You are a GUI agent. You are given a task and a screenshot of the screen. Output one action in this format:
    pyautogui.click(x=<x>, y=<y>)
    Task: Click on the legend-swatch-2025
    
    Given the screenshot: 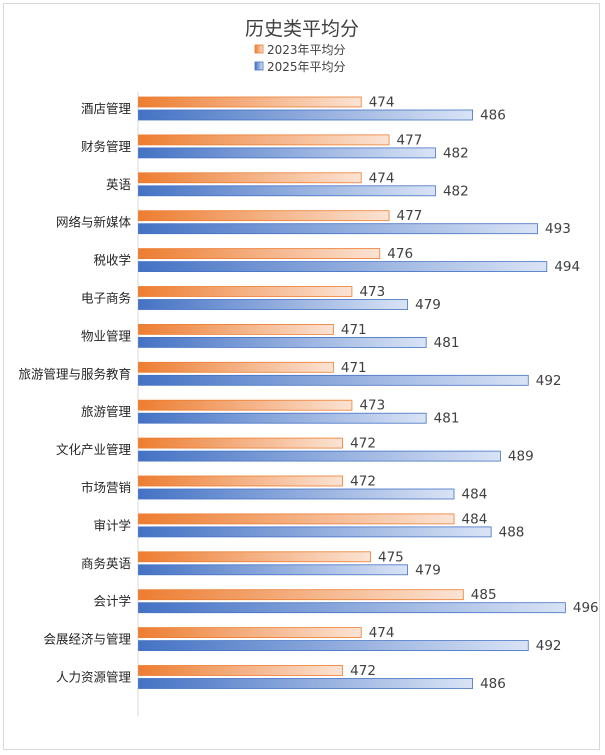 What is the action you would take?
    pyautogui.click(x=259, y=66)
    